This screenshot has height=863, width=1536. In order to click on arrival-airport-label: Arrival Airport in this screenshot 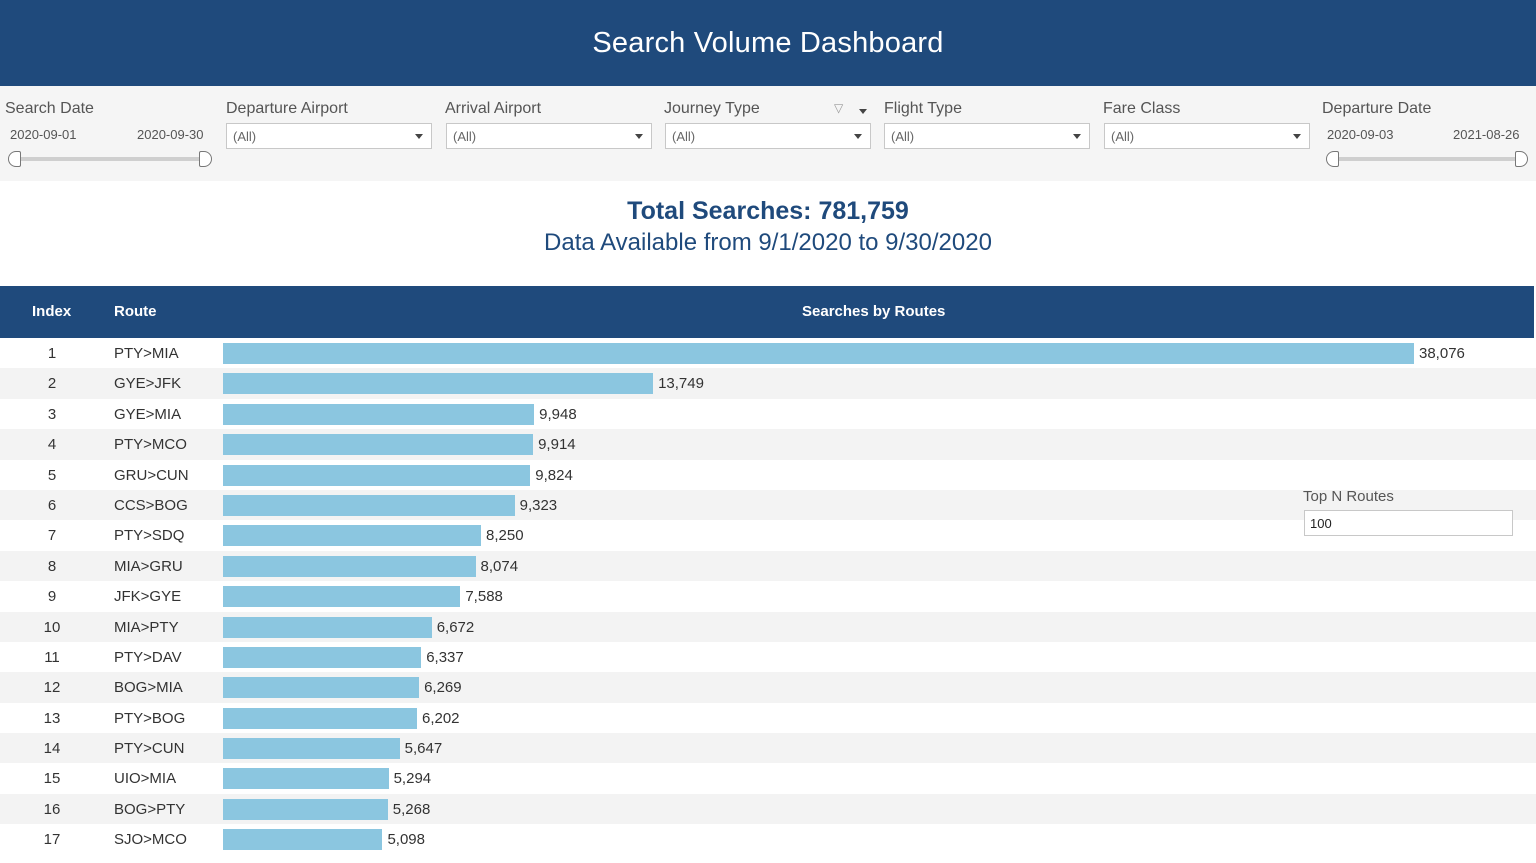, I will do `click(493, 108)`.